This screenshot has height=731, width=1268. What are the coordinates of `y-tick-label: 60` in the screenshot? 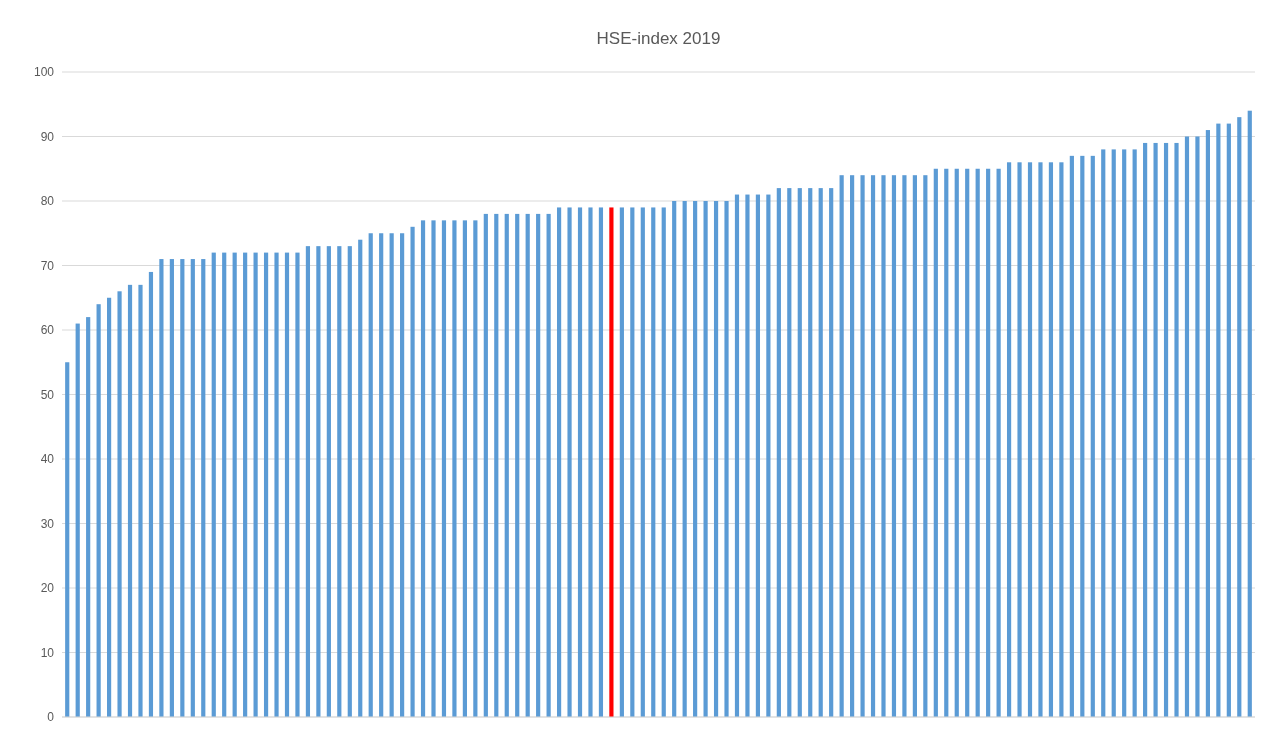 It's located at (47, 330).